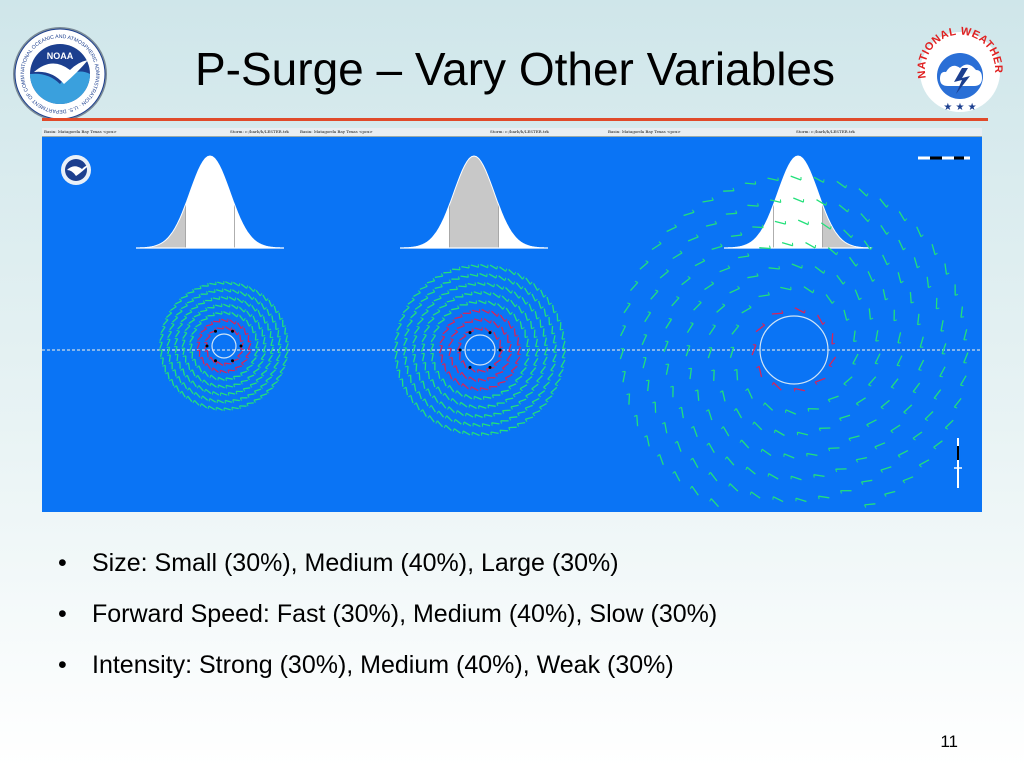 The height and width of the screenshot is (768, 1024). What do you see at coordinates (60, 56) in the screenshot?
I see `noaa-logo-text: NOAA` at bounding box center [60, 56].